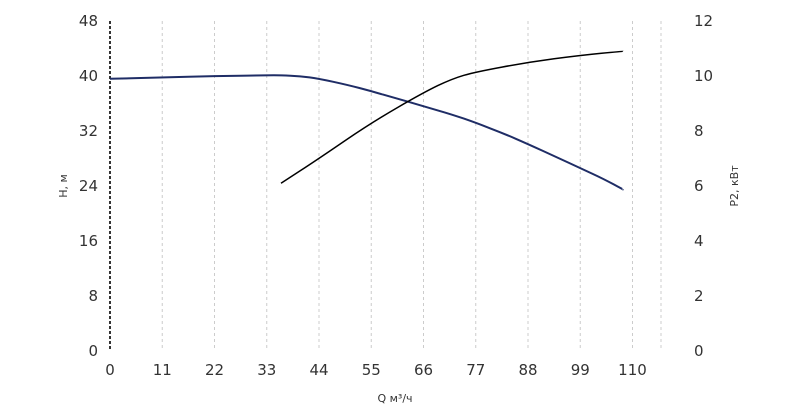 The image size is (800, 408). Describe the element at coordinates (88, 186) in the screenshot. I see `y-tick-label: 24` at that location.